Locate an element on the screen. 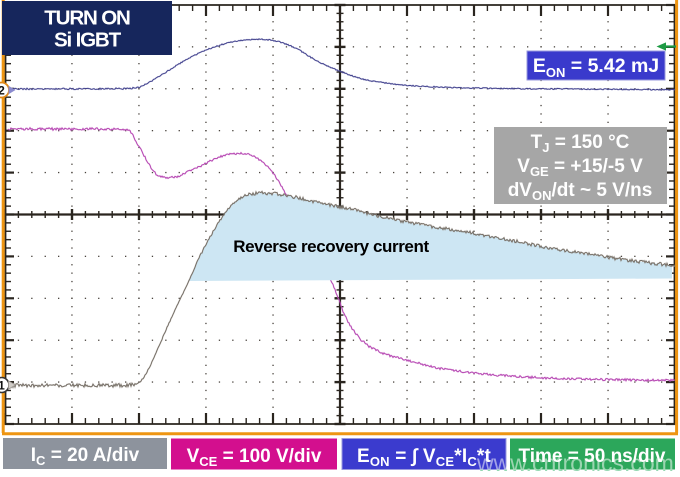 This screenshot has height=477, width=680. svg-text: Time = 50 ns/div is located at coordinates (592, 456).